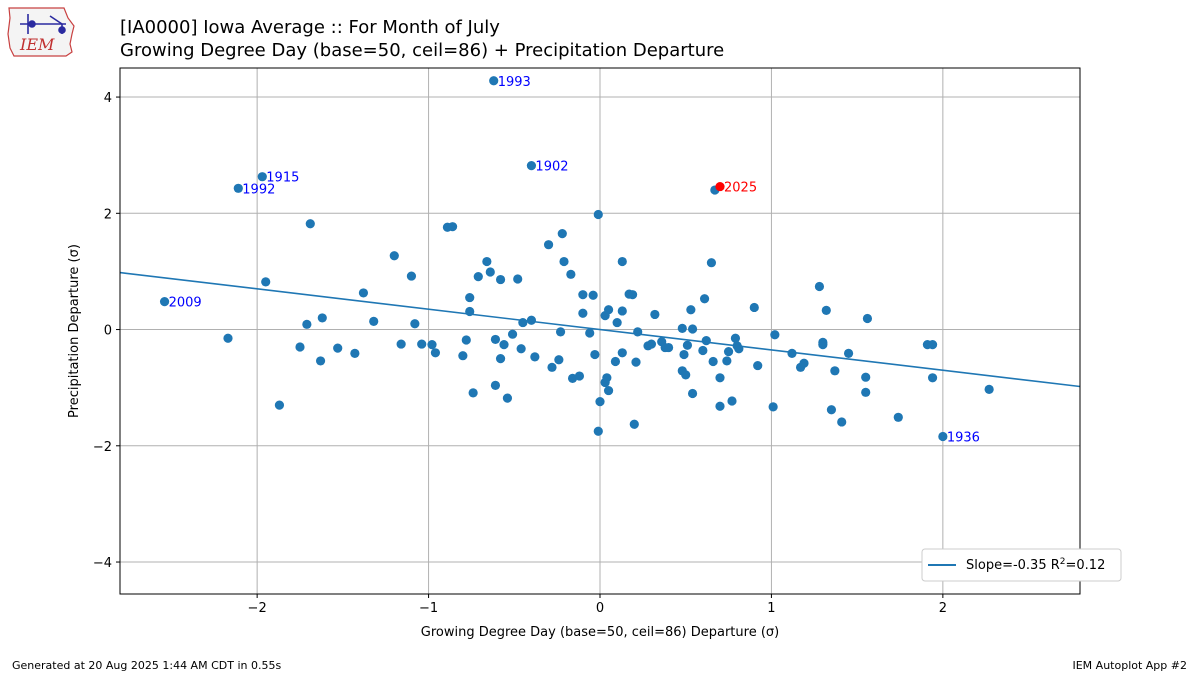 The image size is (1200, 675). I want to click on data-point-1936, so click(943, 436).